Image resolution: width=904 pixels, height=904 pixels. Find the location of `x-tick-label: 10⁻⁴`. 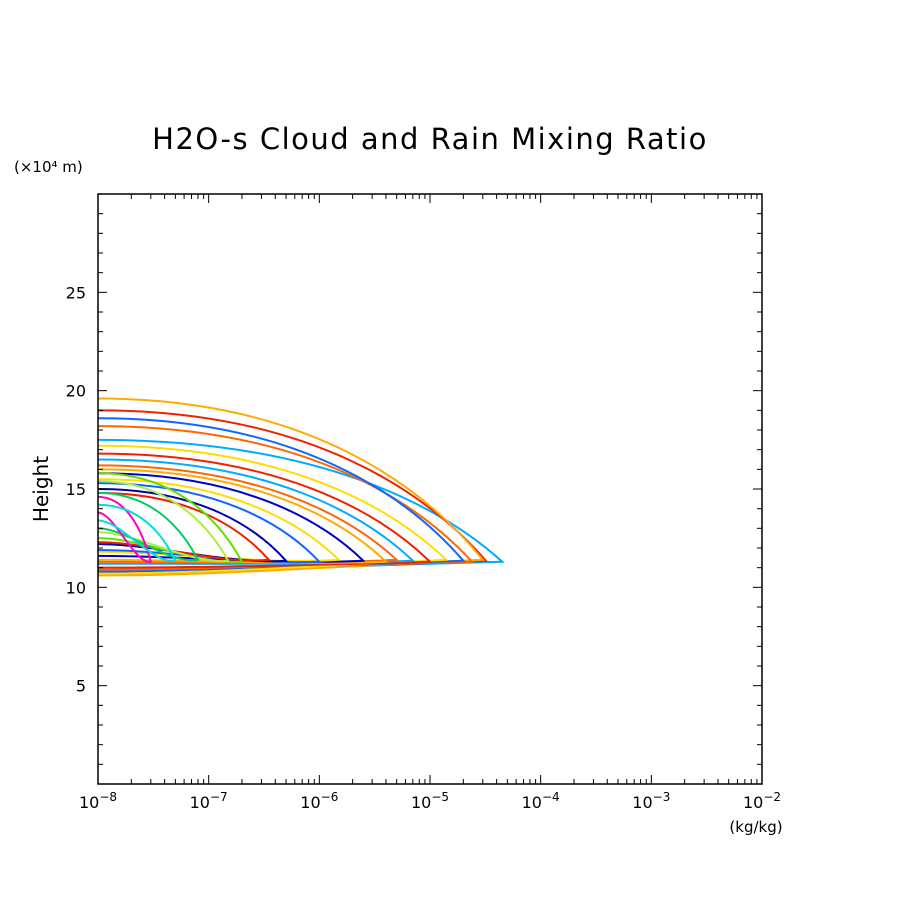

x-tick-label: 10⁻⁴ is located at coordinates (541, 801).